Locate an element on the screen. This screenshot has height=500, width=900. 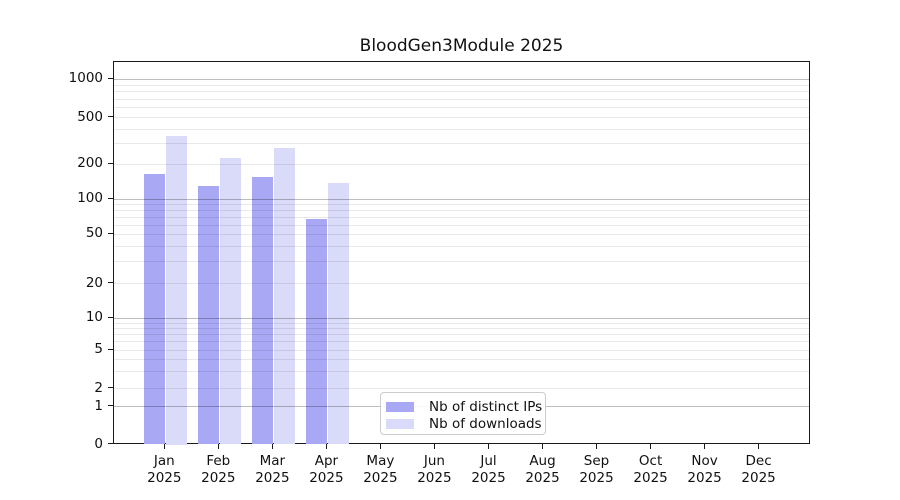
y-tick-label: 500 is located at coordinates (90, 116).